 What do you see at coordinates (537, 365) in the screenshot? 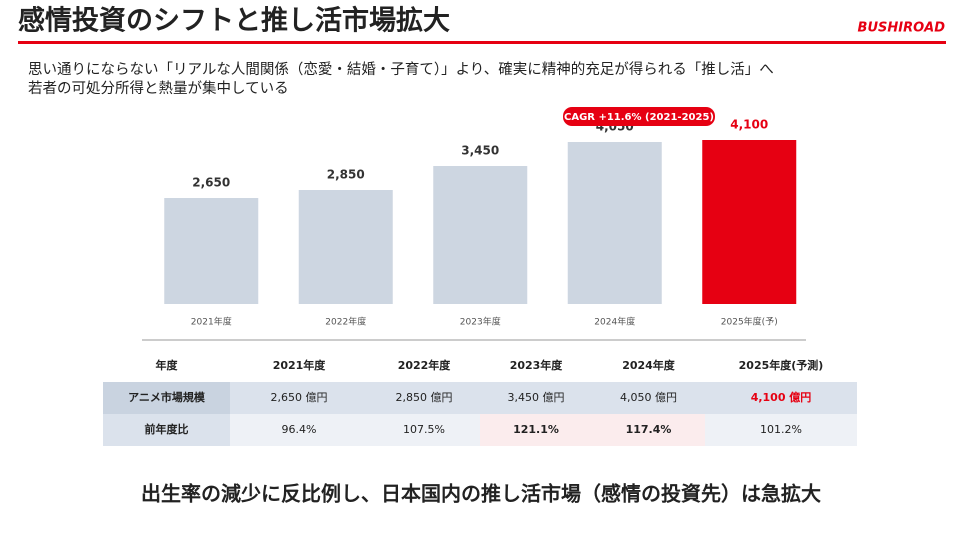
I see `table-cell: 2023年度` at bounding box center [537, 365].